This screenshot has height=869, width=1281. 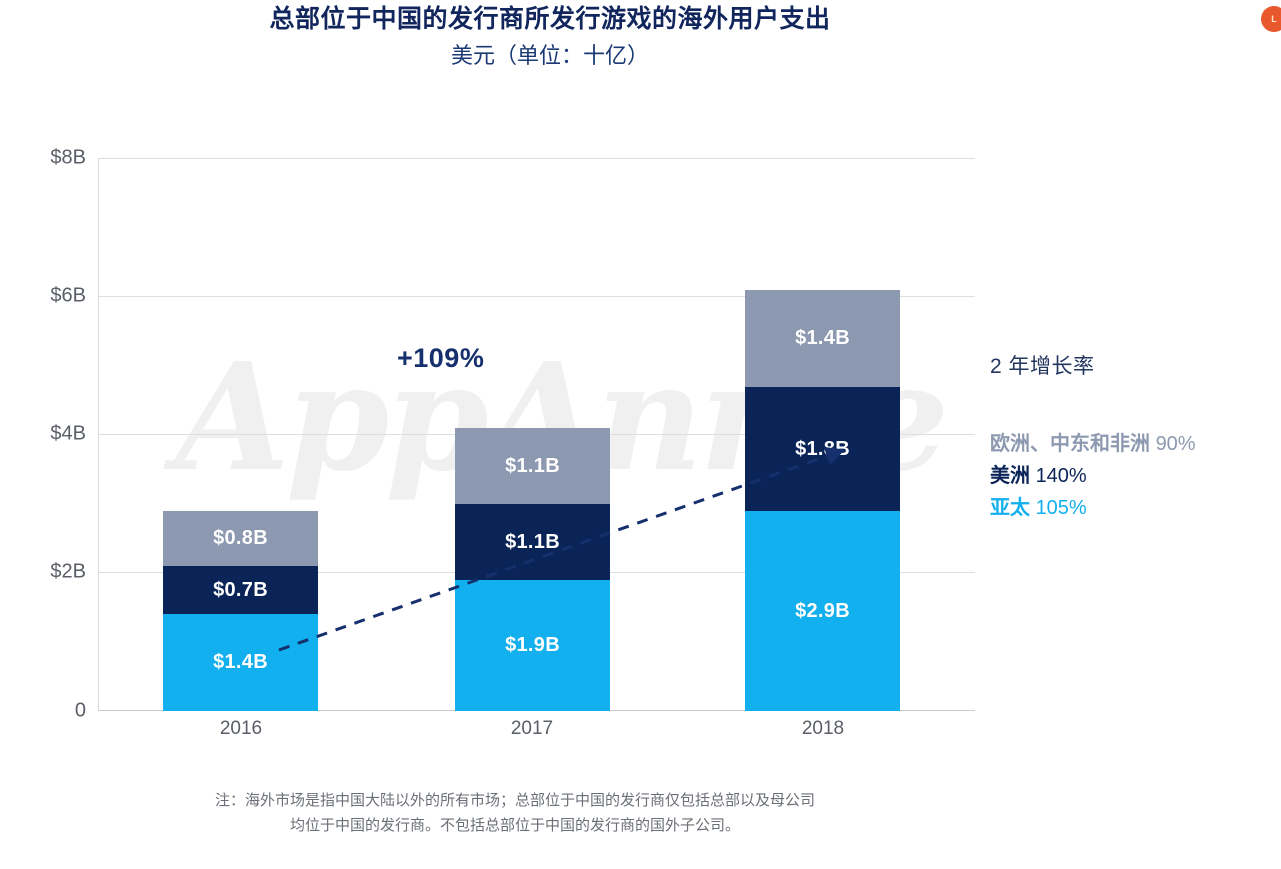 I want to click on bar-segment-apac-2017: $1.9B, so click(x=532, y=645).